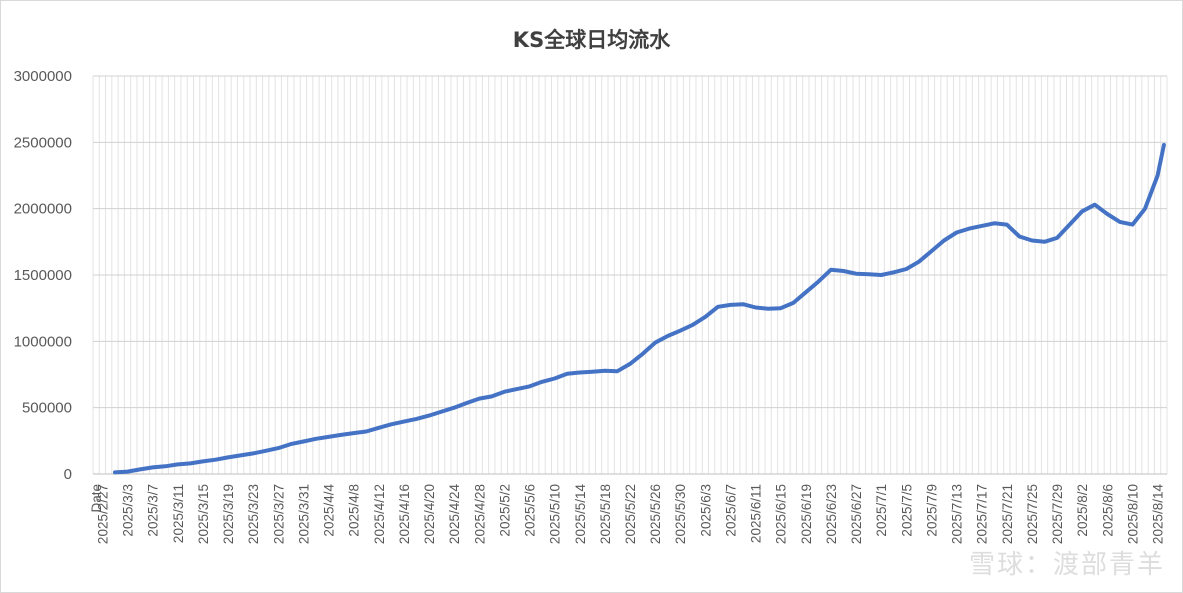 Image resolution: width=1183 pixels, height=593 pixels. I want to click on x-tick-label: 2025/4/8, so click(354, 510).